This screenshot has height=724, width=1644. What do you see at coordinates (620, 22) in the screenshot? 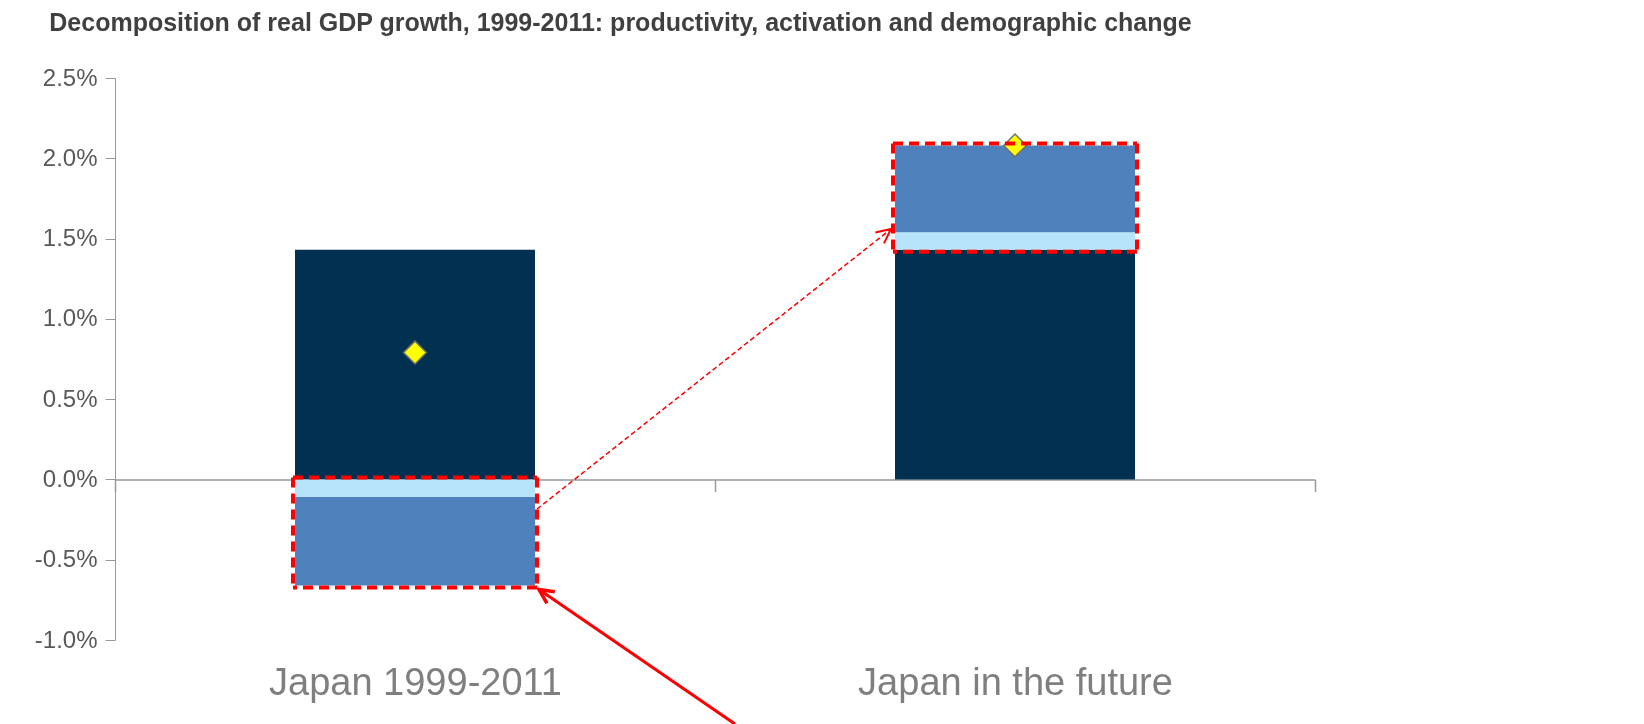
I see `chart-title: Decomposition of real GDP growth, 1999-2011: productivity, activation and demographic change` at bounding box center [620, 22].